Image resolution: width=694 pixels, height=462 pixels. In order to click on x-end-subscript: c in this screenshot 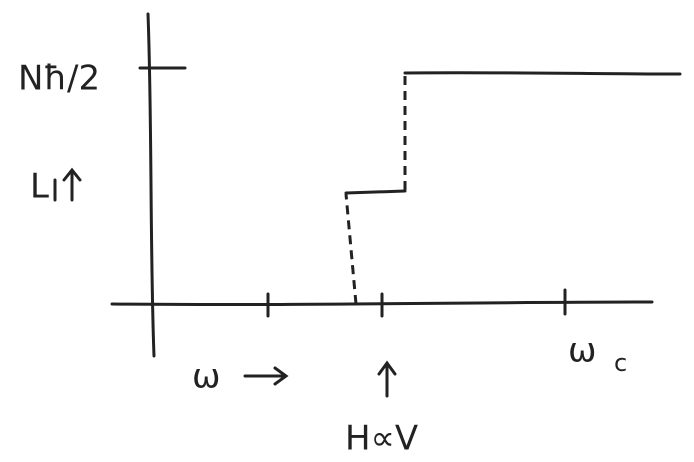, I will do `click(620, 363)`.